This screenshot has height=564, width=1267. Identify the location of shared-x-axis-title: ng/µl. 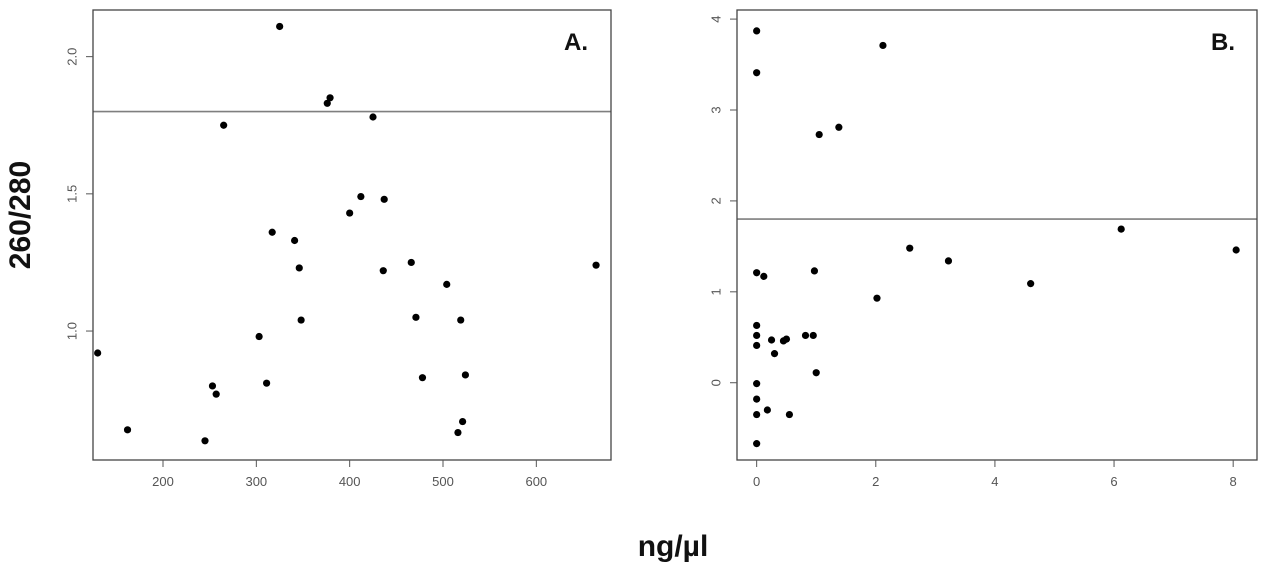
(673, 546).